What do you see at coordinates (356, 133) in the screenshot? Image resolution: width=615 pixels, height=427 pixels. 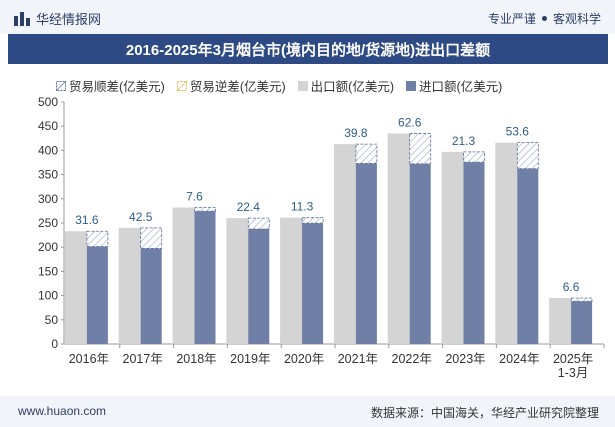 I see `data-label-surplus: 39.8` at bounding box center [356, 133].